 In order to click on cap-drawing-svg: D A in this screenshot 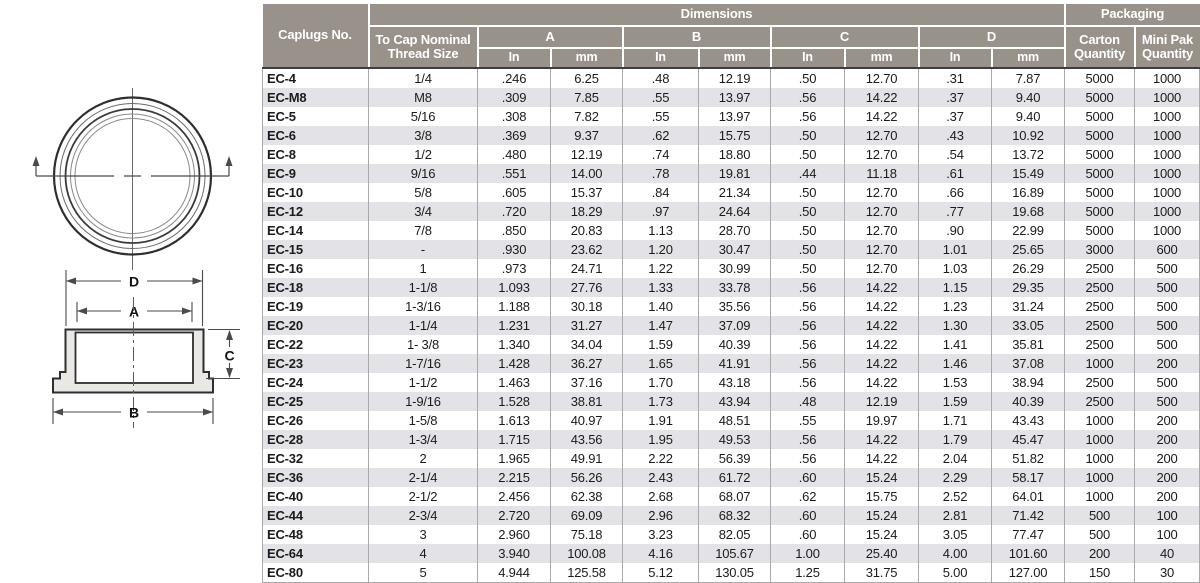, I will do `click(136, 258)`.